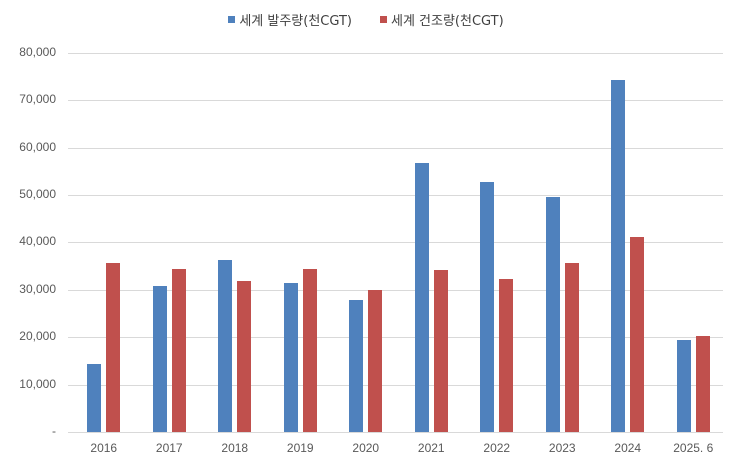 This screenshot has height=475, width=732. I want to click on legend-item-deliveries: 세계 건조량(천CGT), so click(442, 19).